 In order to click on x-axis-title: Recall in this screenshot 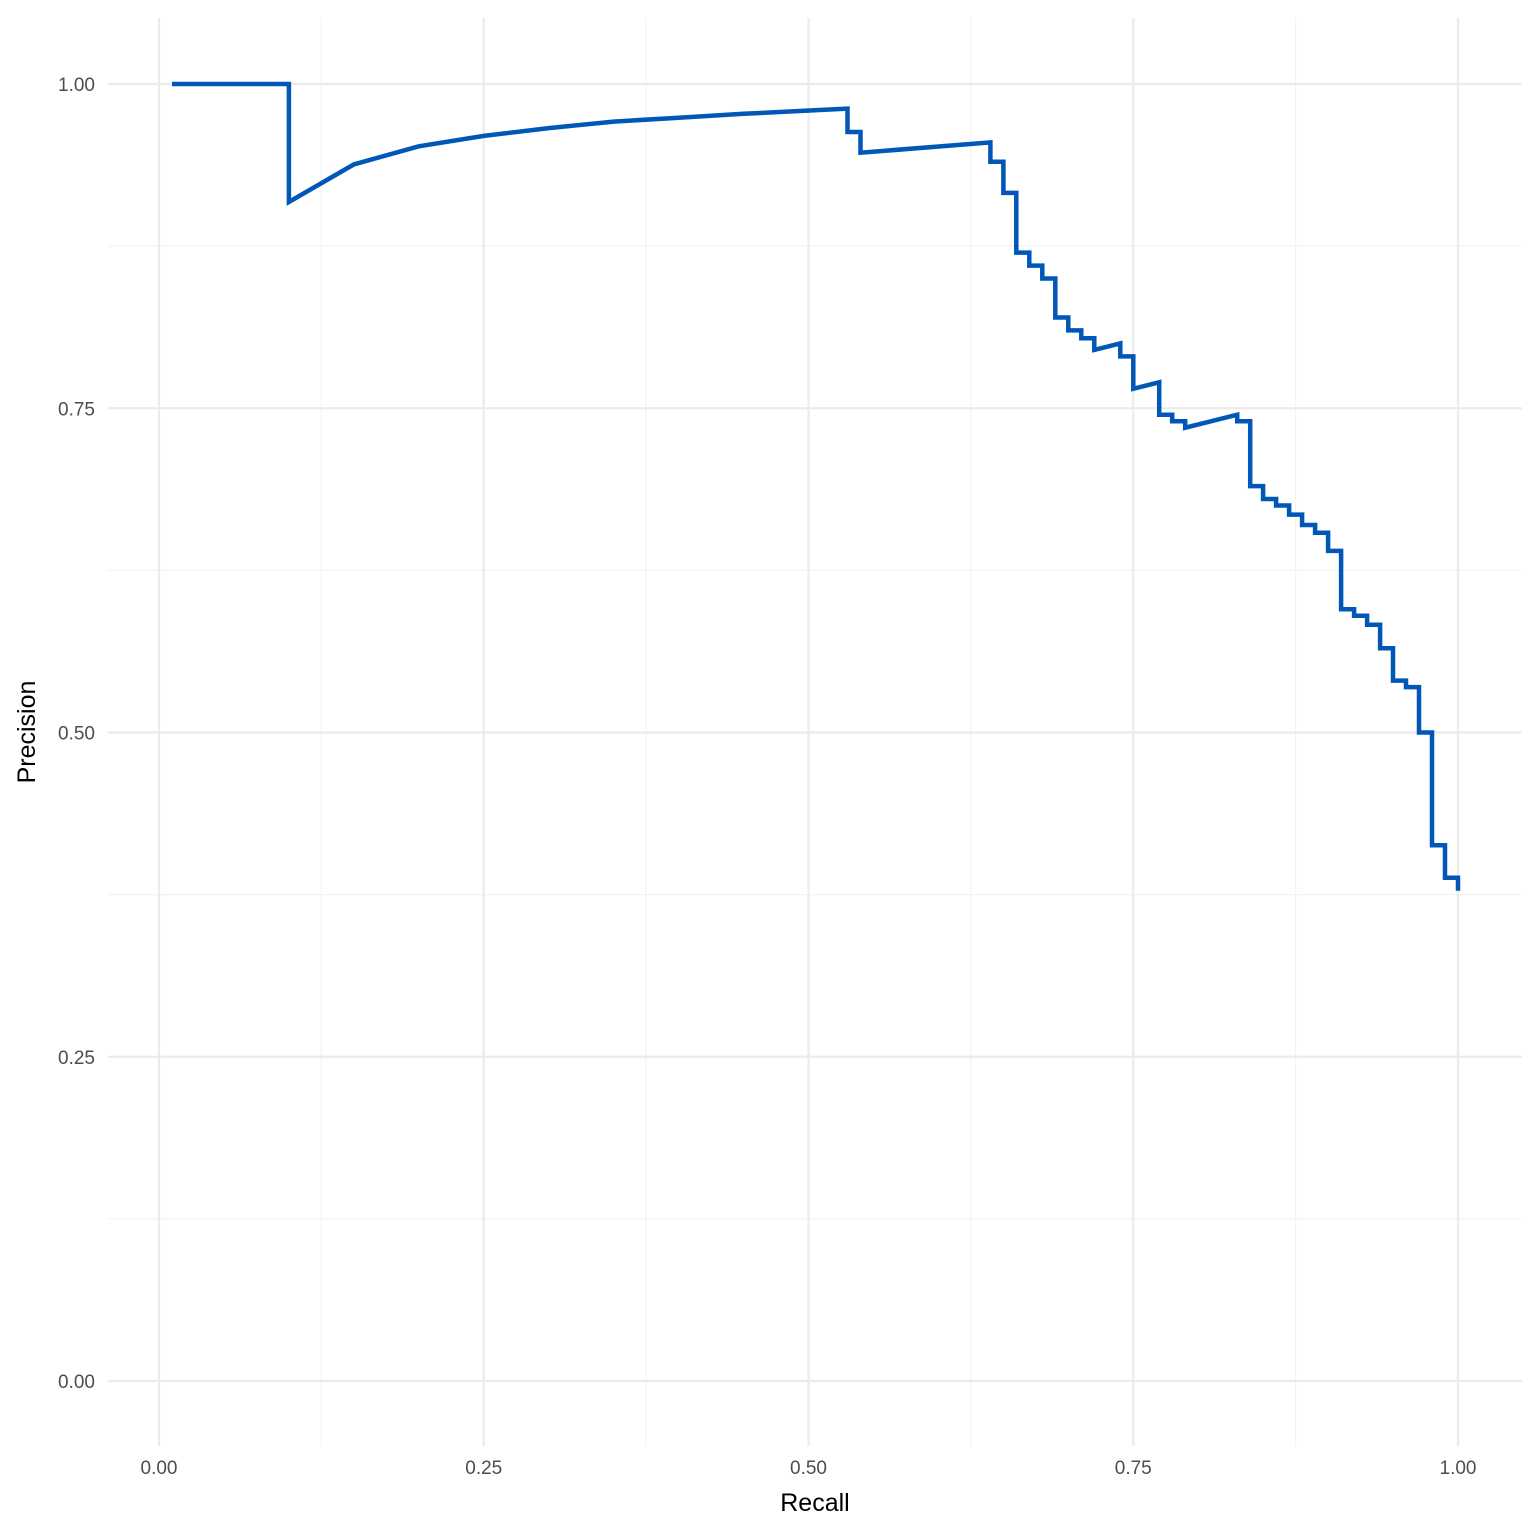, I will do `click(814, 1503)`.